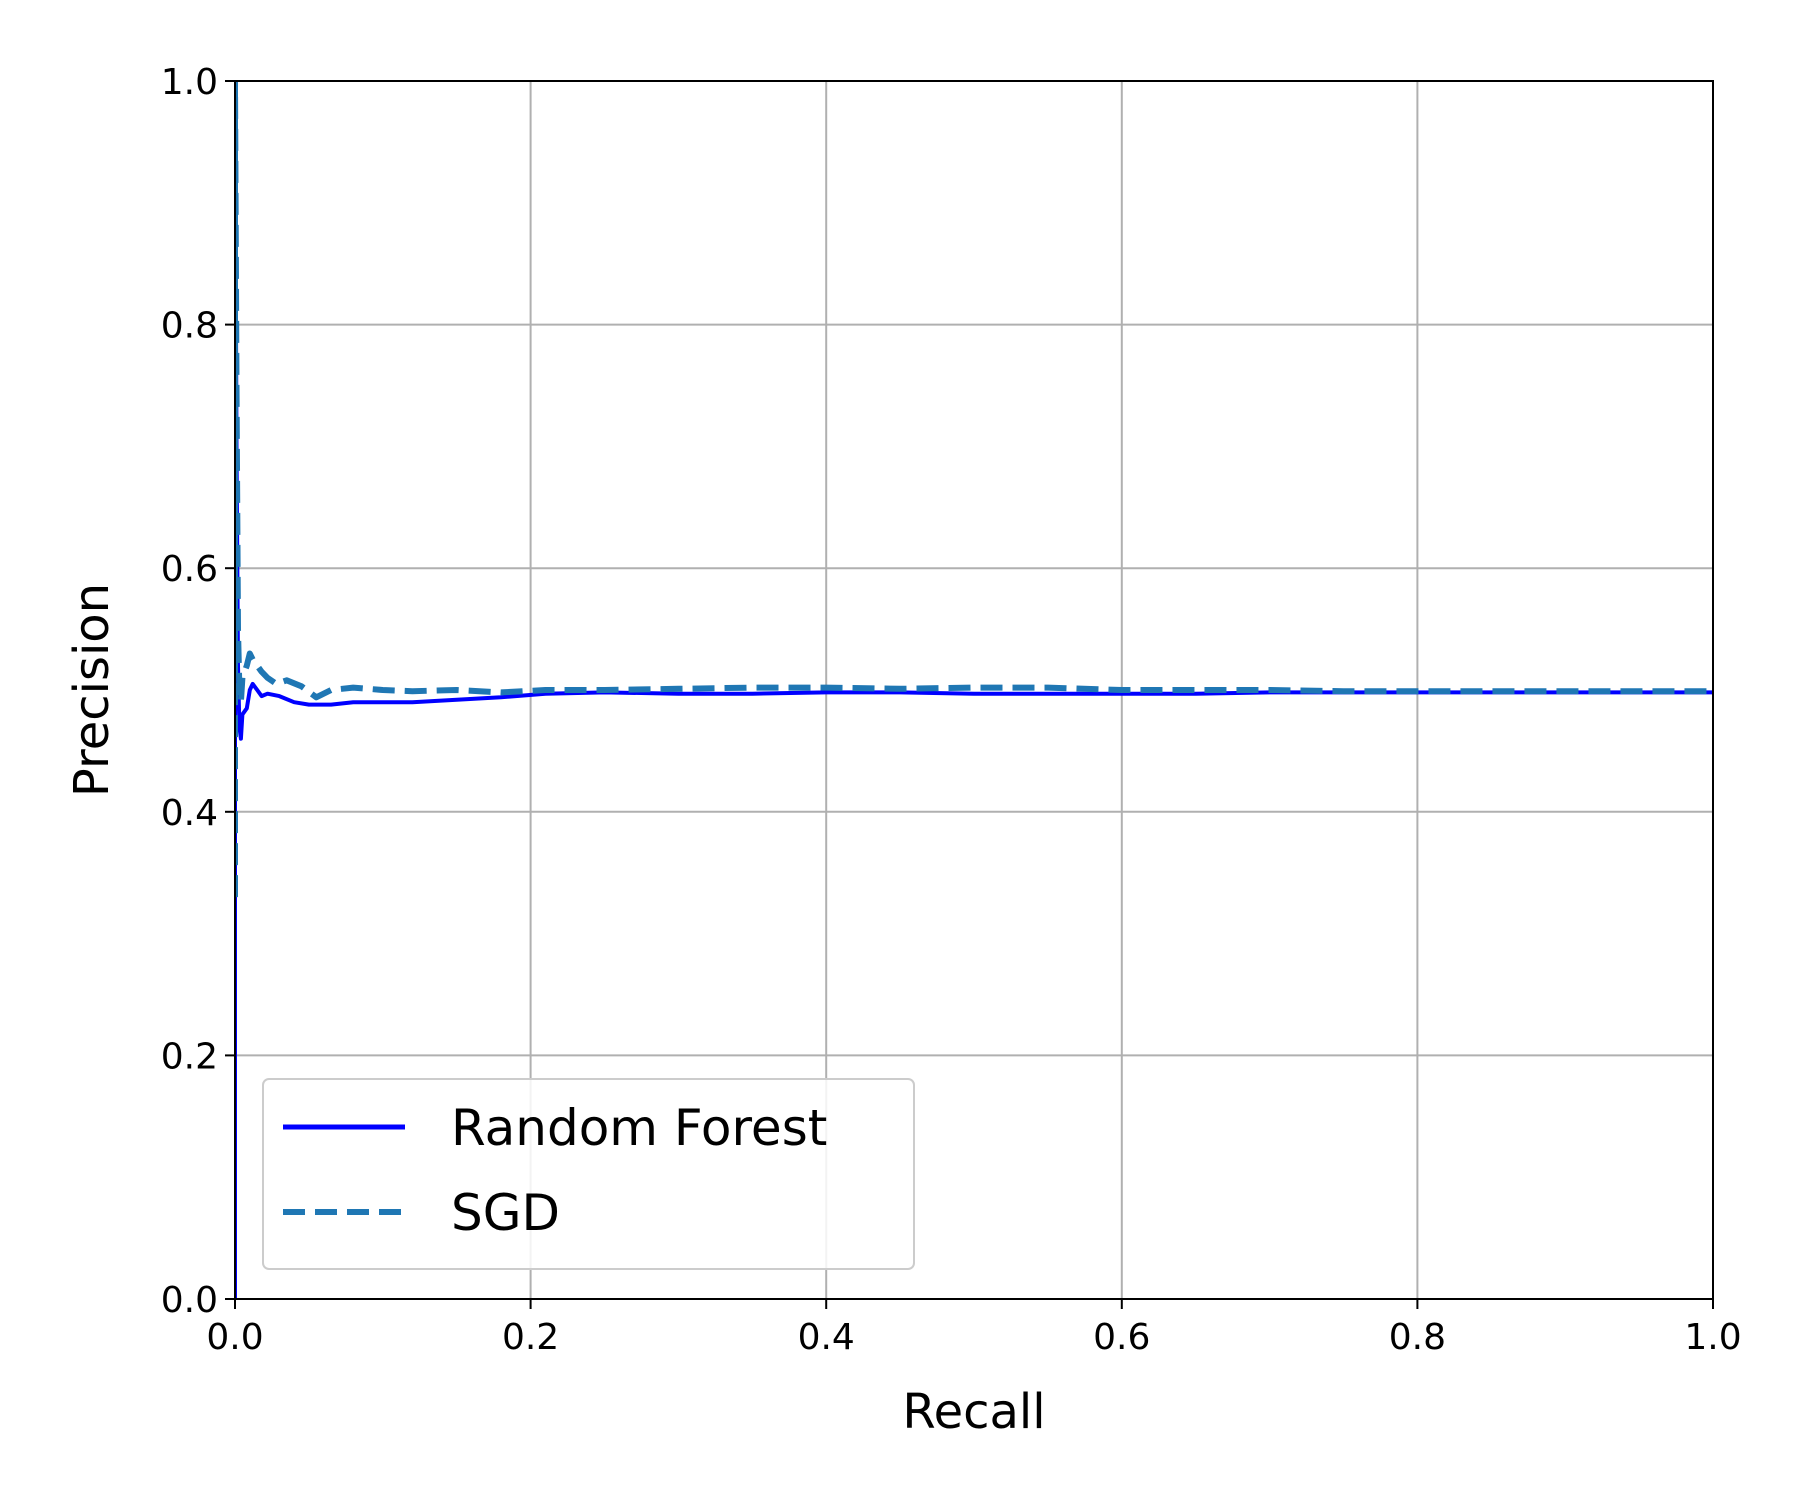 This screenshot has width=1800, height=1504. I want to click on legend-label-random-forest: Random Forest, so click(639, 1128).